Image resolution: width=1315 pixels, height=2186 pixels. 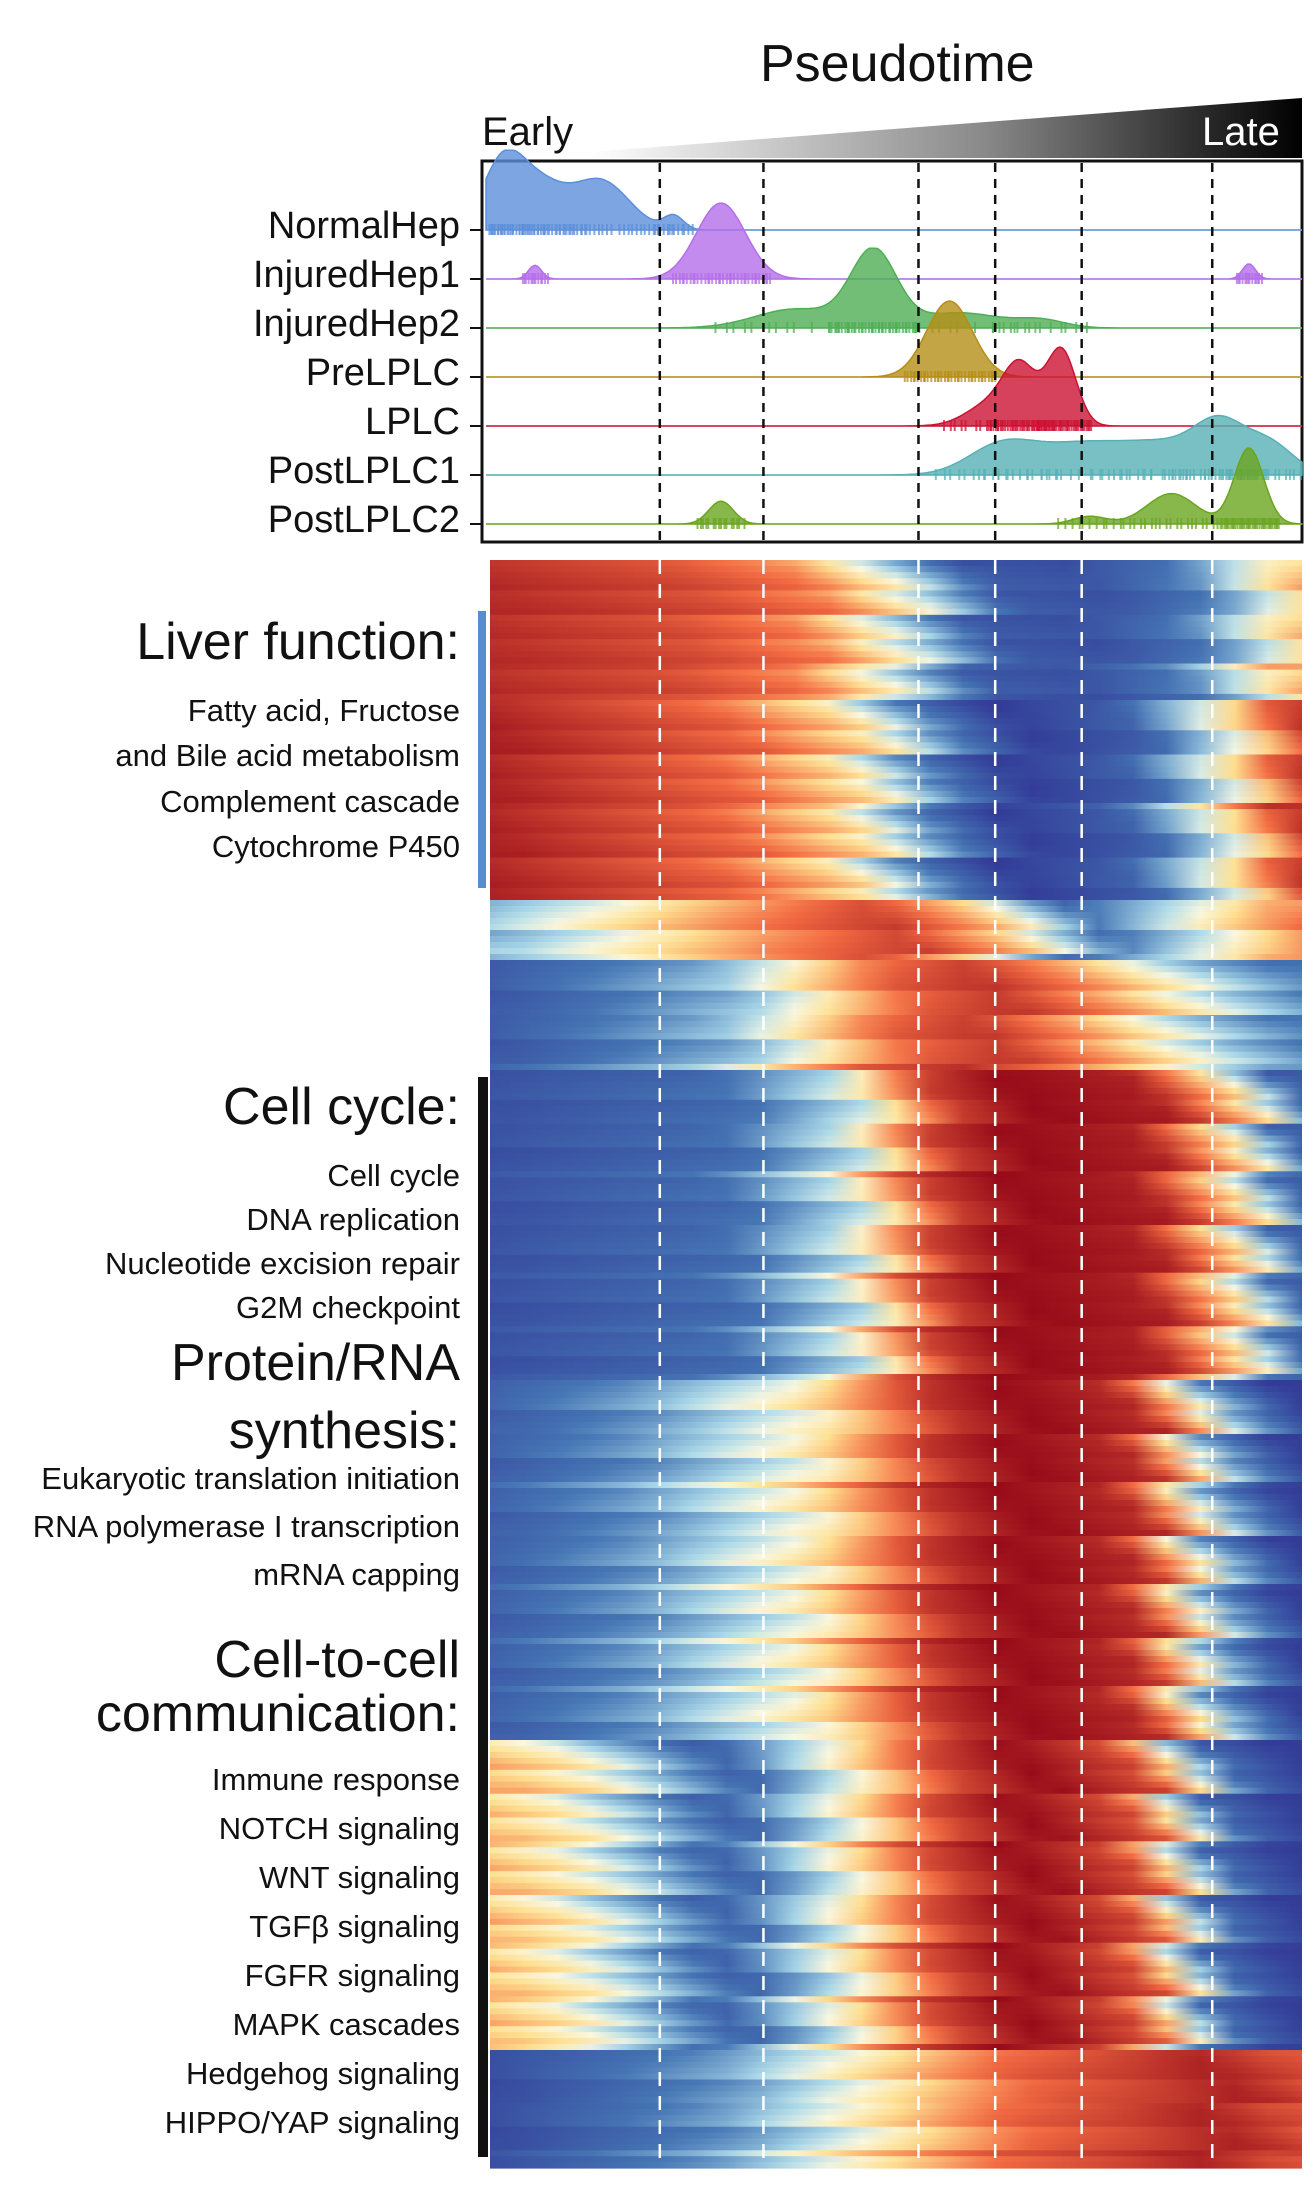 I want to click on comm-item-1: Immune response, so click(x=335, y=1779).